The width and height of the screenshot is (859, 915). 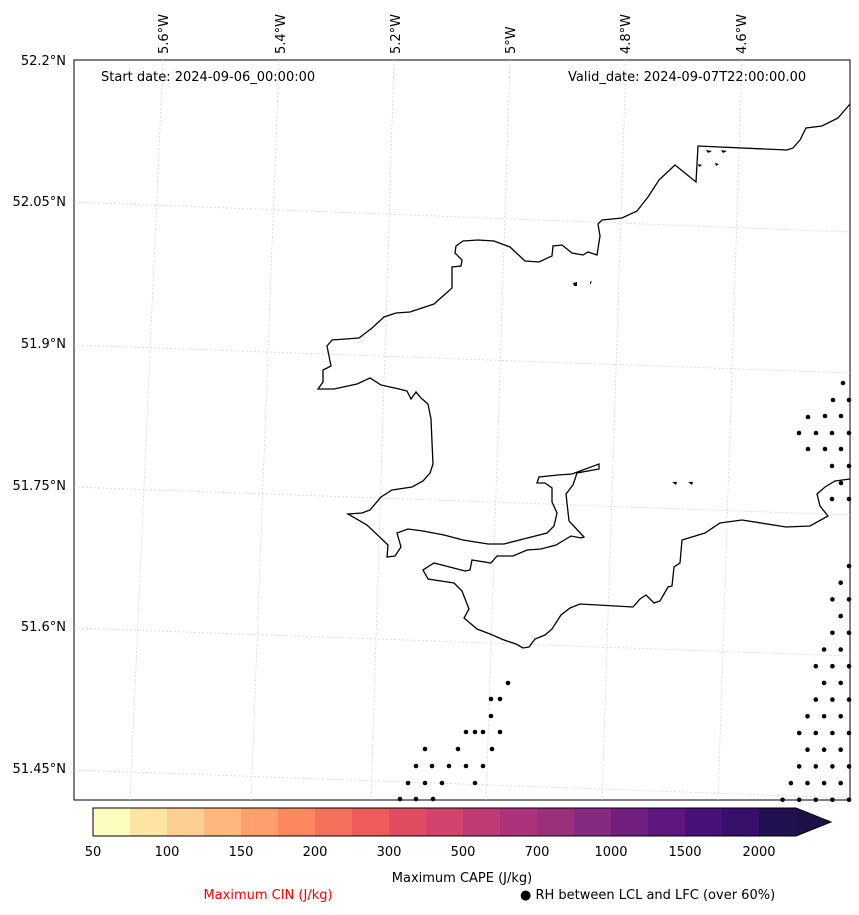 I want to click on lat-label: 52.2°N, so click(x=43, y=61).